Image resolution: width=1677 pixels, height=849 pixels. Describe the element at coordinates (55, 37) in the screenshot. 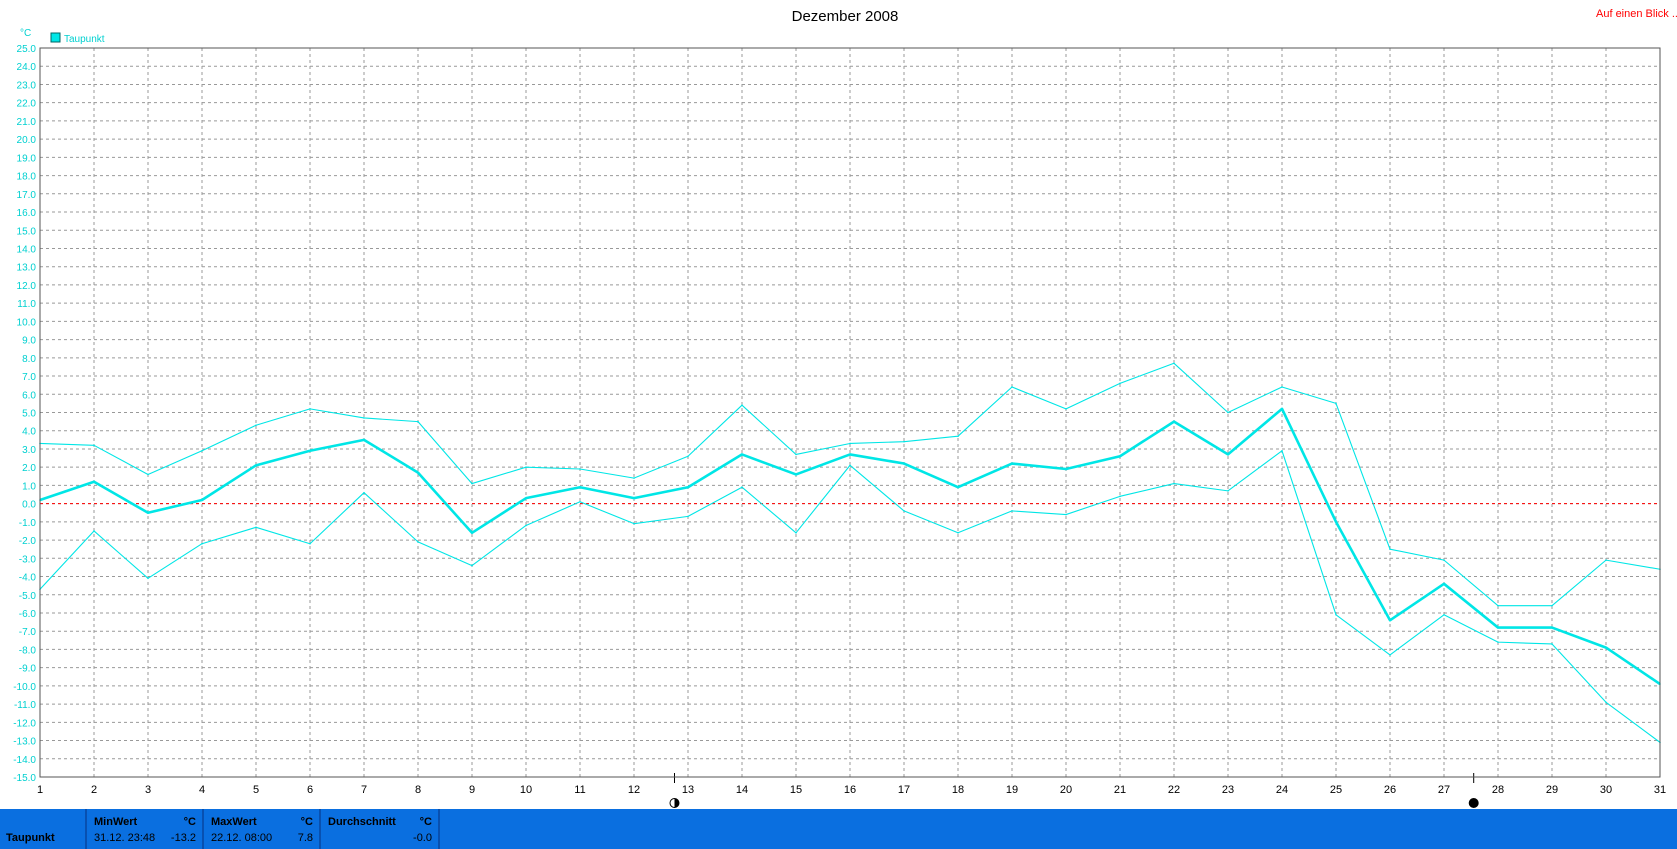

I see `legend-swatch` at that location.